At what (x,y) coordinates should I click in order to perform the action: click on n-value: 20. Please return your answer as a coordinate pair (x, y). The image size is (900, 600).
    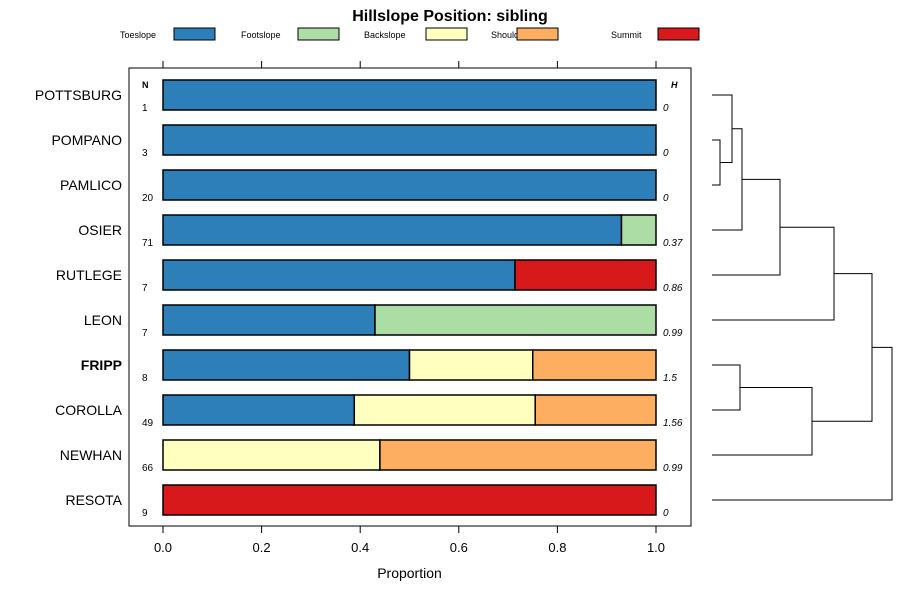
    Looking at the image, I should click on (148, 198).